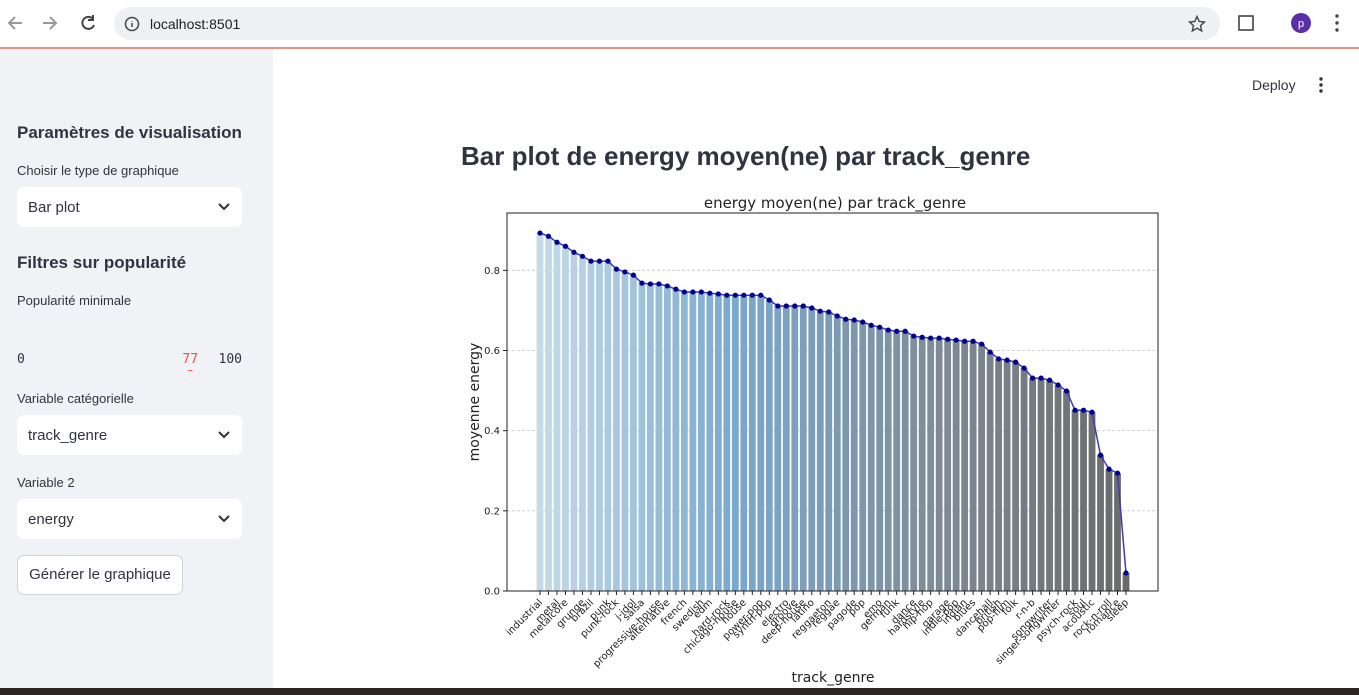  What do you see at coordinates (1092, 618) in the screenshot?
I see `x-tick-label: rock-n-roll` at bounding box center [1092, 618].